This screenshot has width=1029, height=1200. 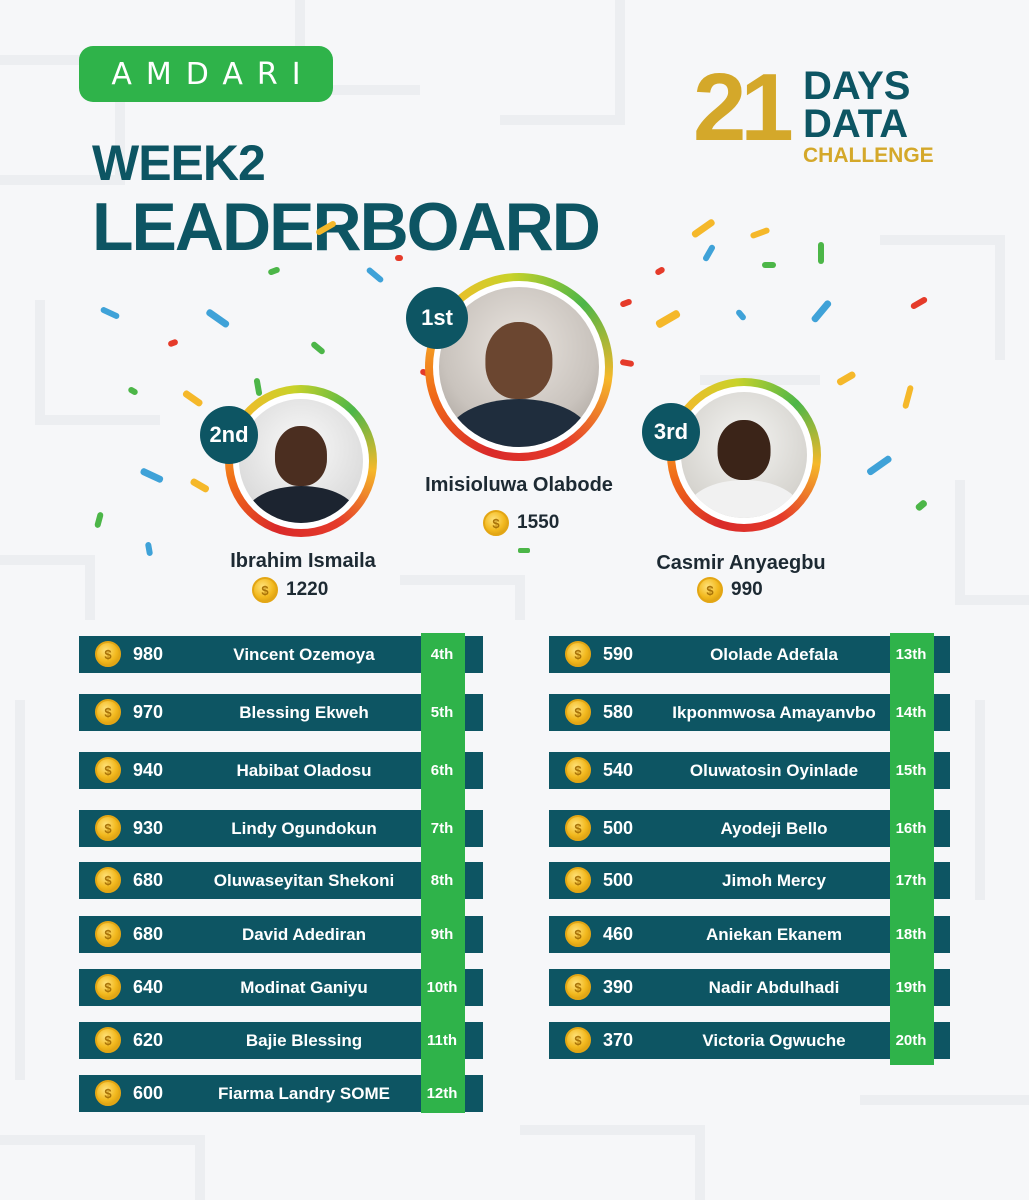 I want to click on row-name: Blessing Ekweh, so click(x=304, y=712).